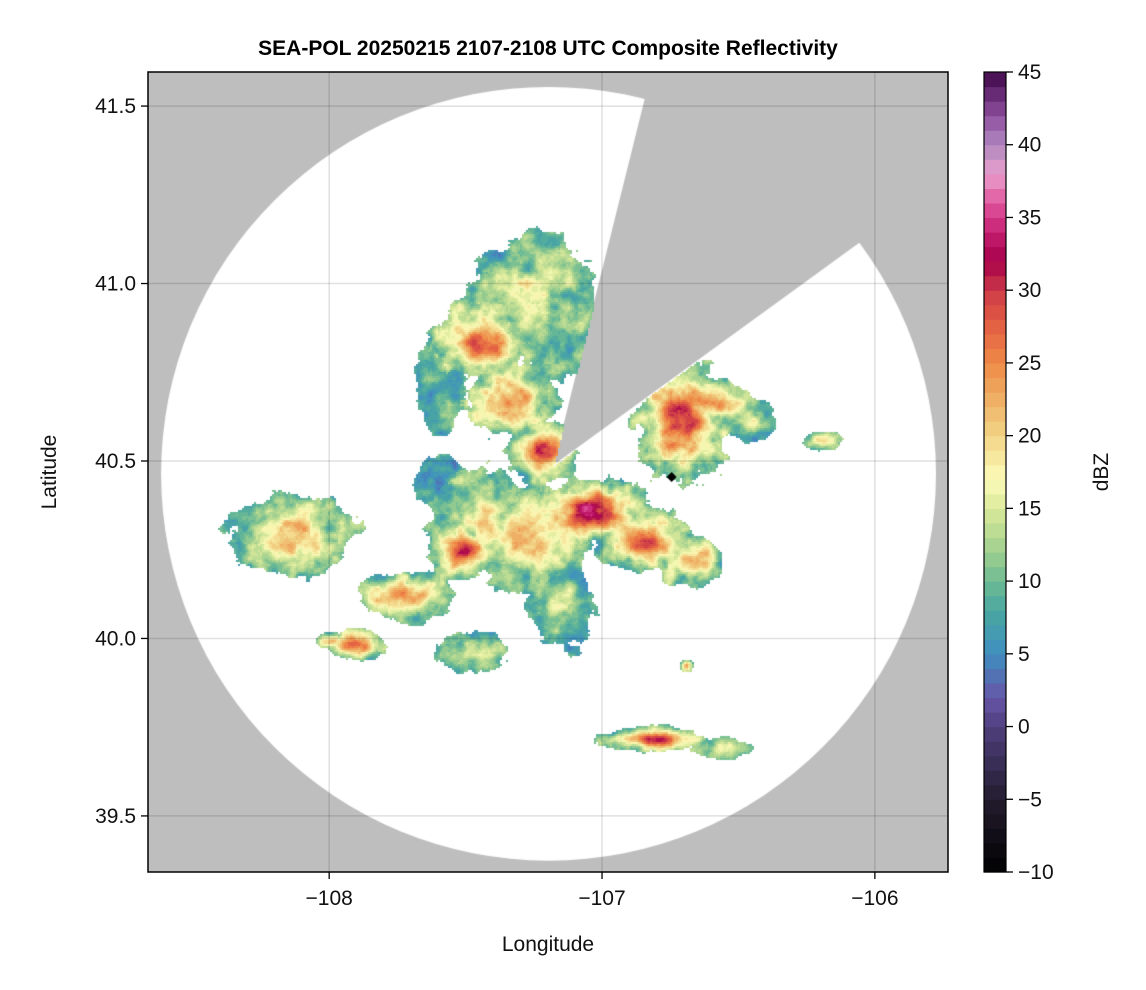 The width and height of the screenshot is (1146, 990). What do you see at coordinates (548, 944) in the screenshot?
I see `x-axis-label: Longitude` at bounding box center [548, 944].